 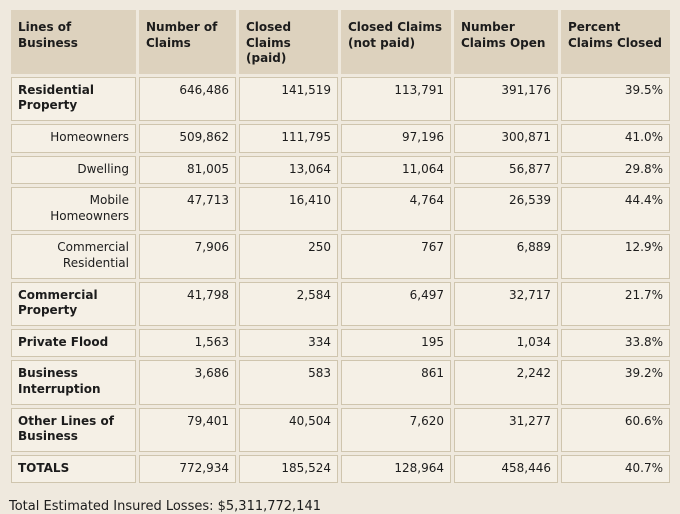 What do you see at coordinates (615, 256) in the screenshot?
I see `cell-value: 12.9%` at bounding box center [615, 256].